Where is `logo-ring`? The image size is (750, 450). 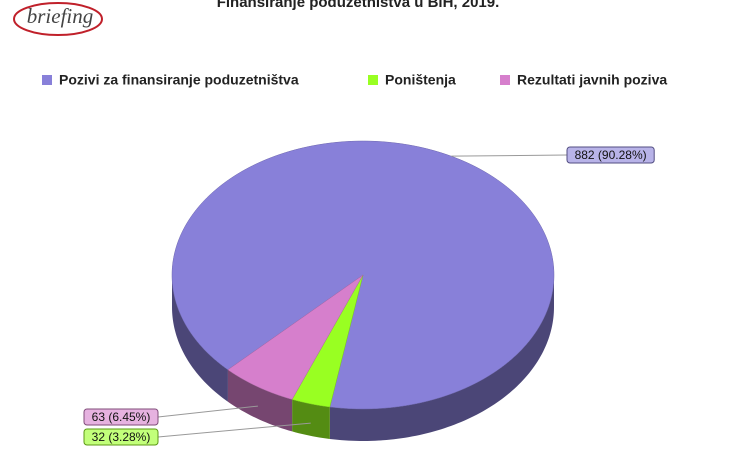 logo-ring is located at coordinates (58, 19).